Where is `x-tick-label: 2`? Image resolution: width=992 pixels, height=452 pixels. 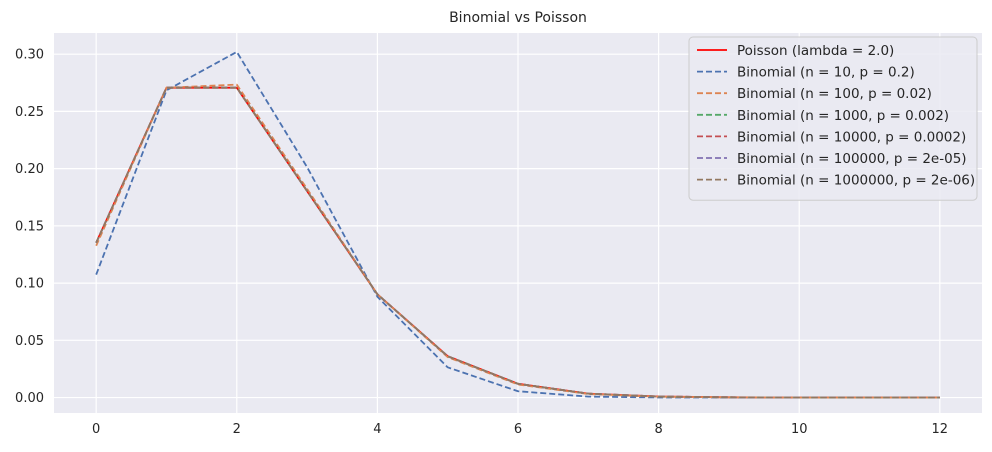 x-tick-label: 2 is located at coordinates (237, 429).